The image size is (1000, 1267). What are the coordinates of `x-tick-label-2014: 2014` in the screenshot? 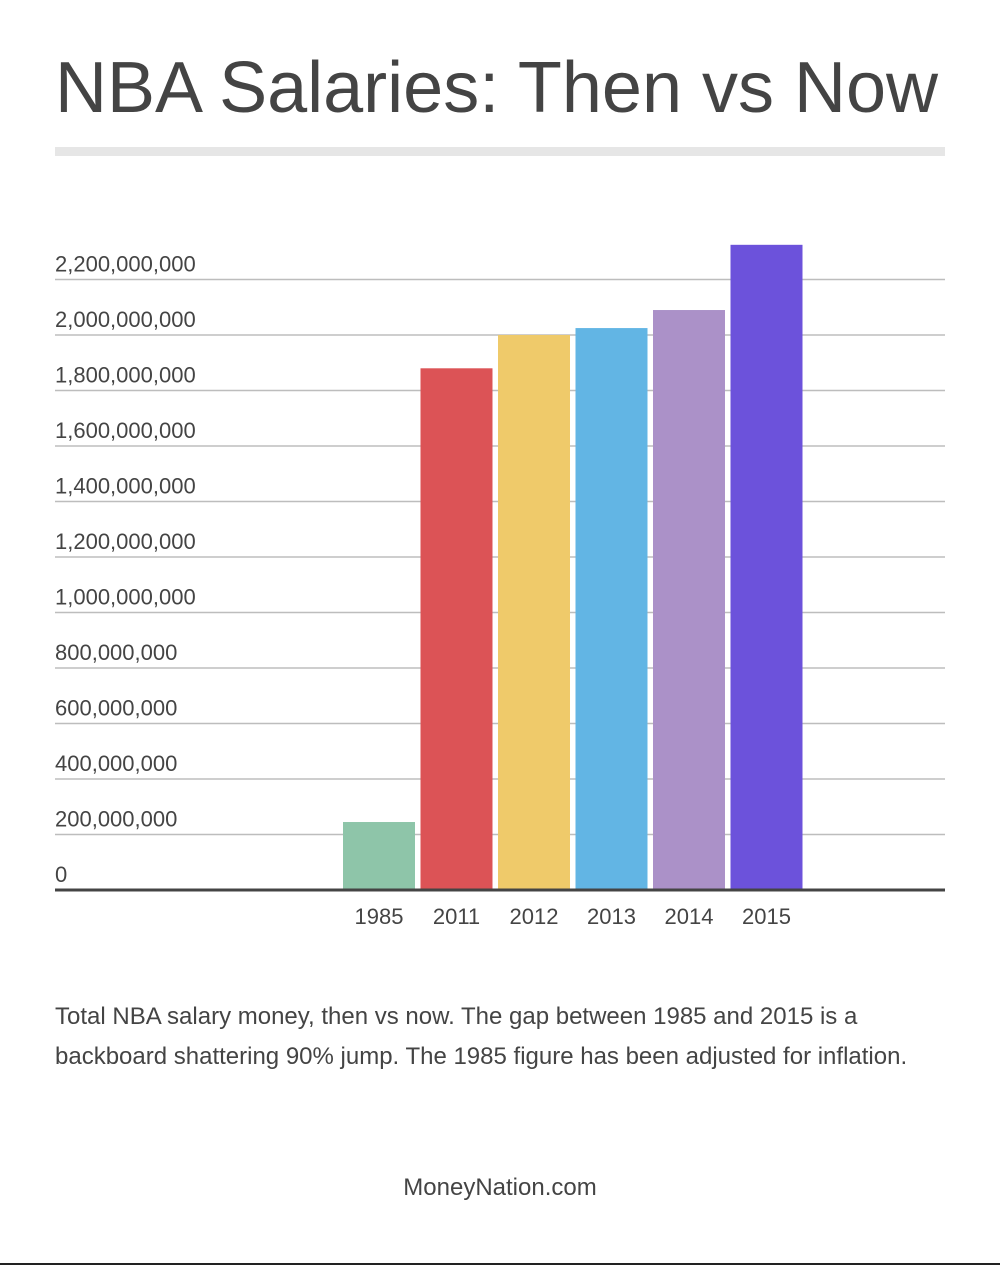 It's located at (689, 916).